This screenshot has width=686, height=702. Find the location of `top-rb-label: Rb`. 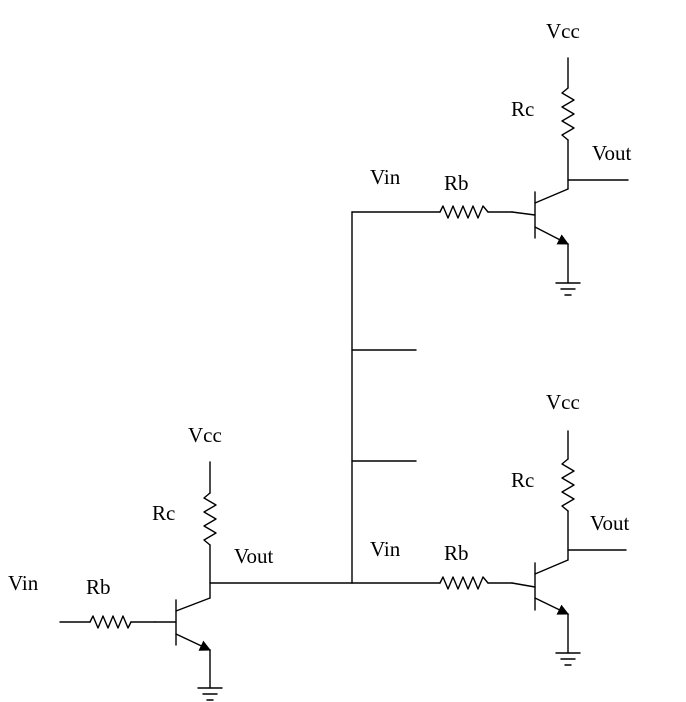

top-rb-label: Rb is located at coordinates (456, 183).